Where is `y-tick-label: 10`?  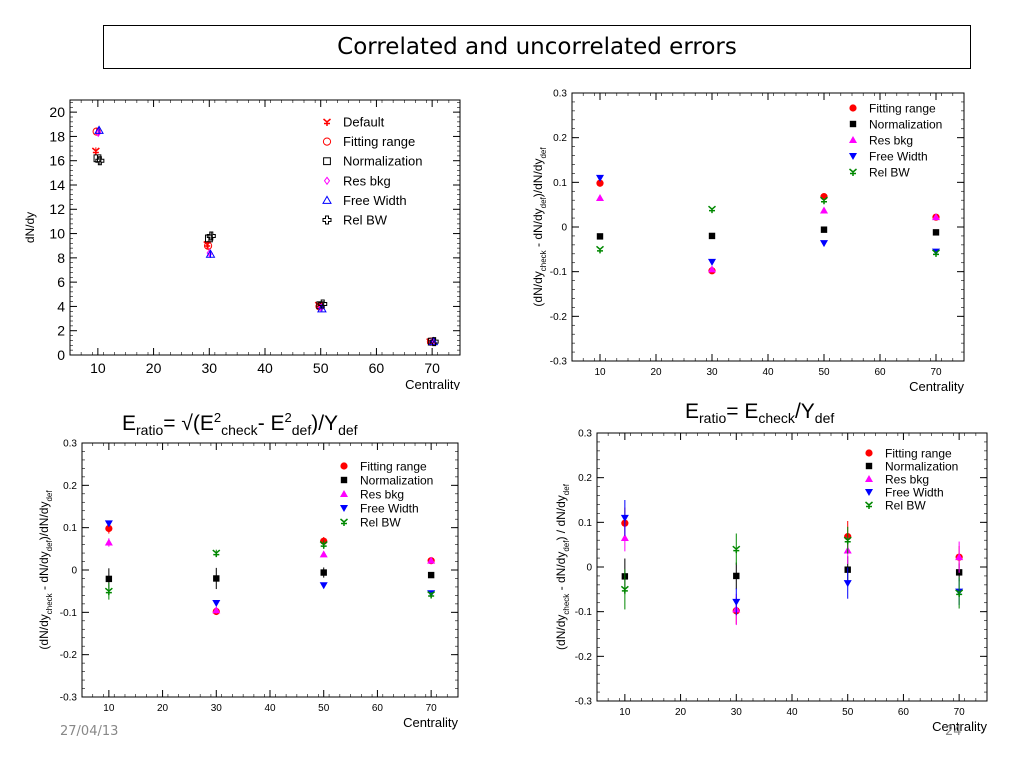
y-tick-label: 10 is located at coordinates (57, 233).